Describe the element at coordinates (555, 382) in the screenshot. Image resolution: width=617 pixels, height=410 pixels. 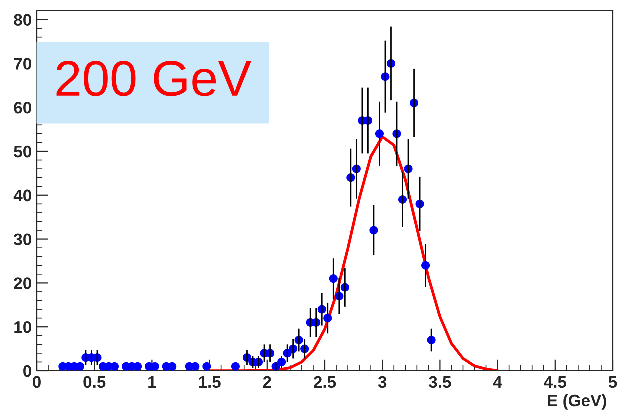
I see `x-tick-label: 4.5` at that location.